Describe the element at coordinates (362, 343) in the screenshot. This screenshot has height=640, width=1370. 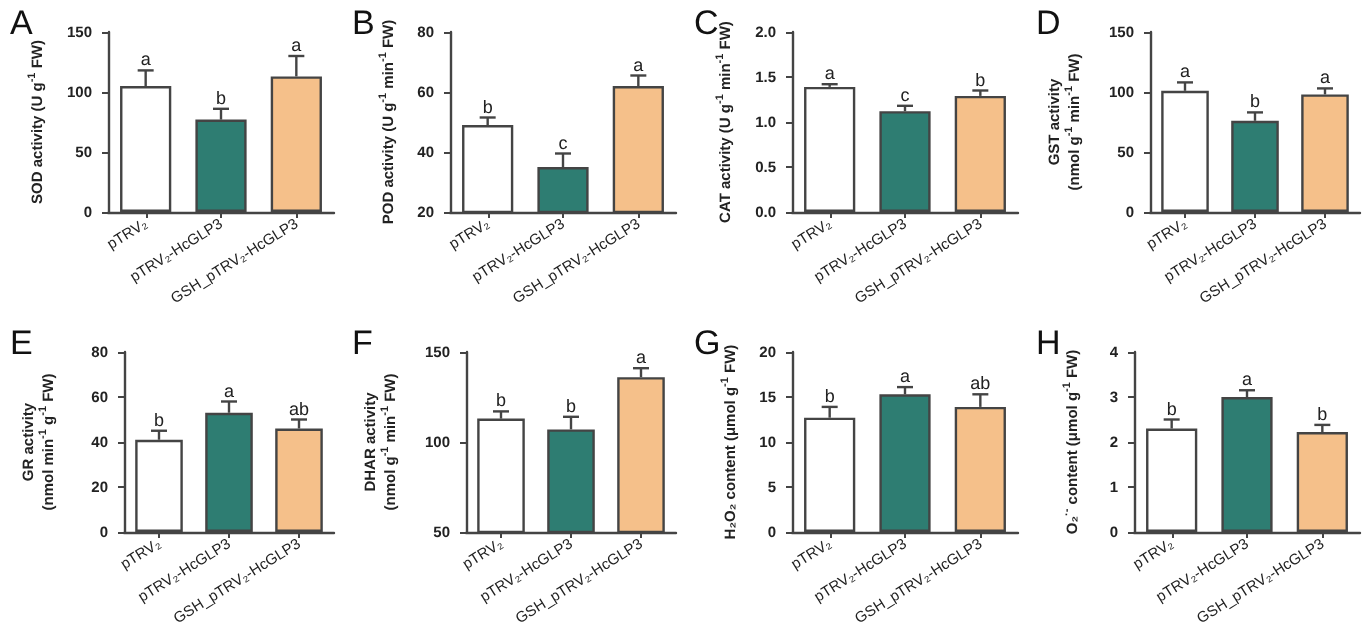
I see `chart-title: F` at that location.